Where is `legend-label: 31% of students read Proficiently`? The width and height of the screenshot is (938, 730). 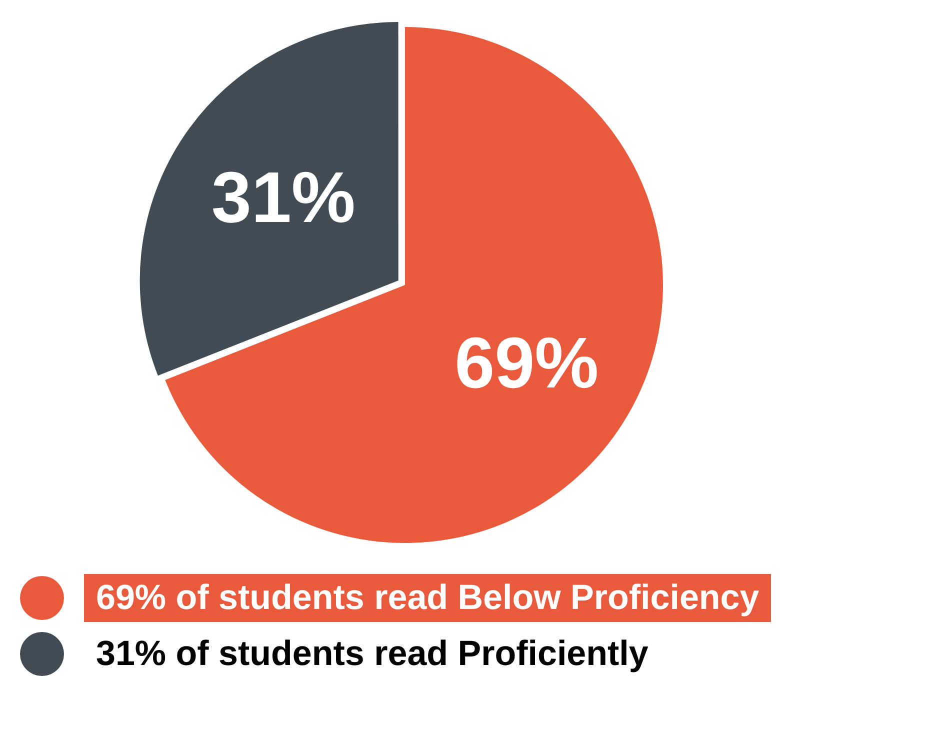 legend-label: 31% of students read Proficiently is located at coordinates (372, 654).